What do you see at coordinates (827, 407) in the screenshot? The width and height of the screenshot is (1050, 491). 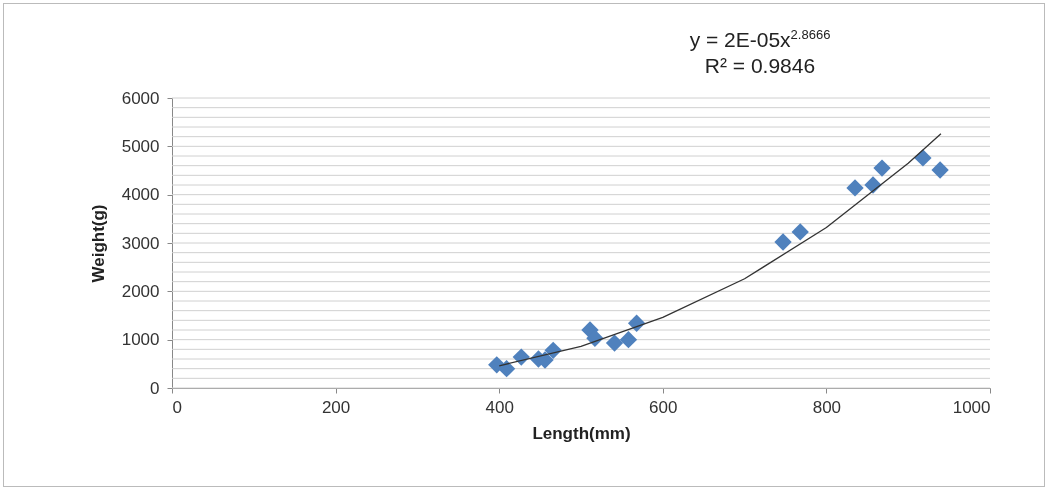 I see `x-tick-label: 800` at bounding box center [827, 407].